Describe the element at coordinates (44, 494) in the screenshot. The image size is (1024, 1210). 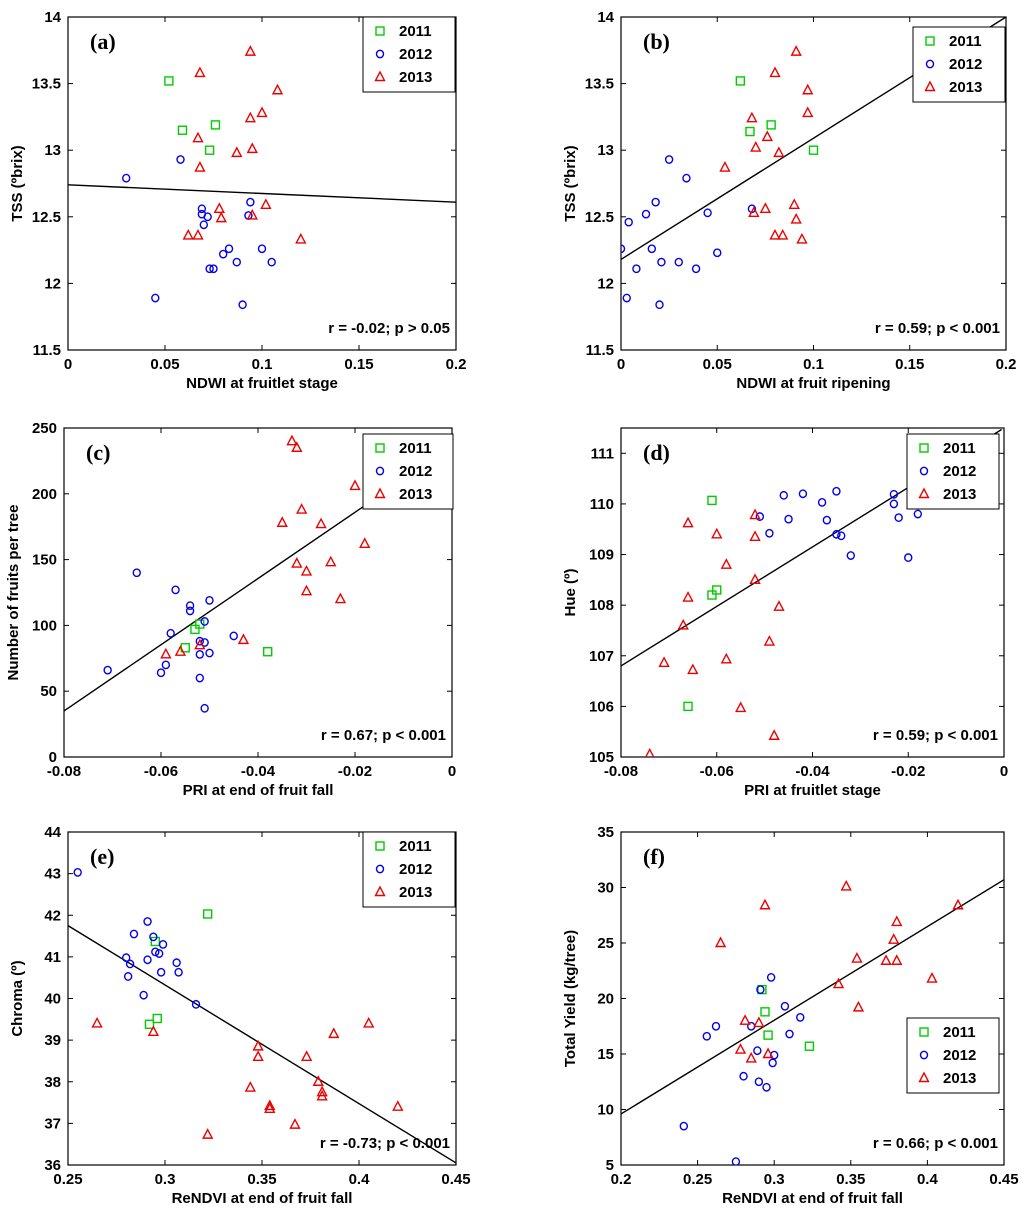
I see `y-tick-label: 200` at that location.